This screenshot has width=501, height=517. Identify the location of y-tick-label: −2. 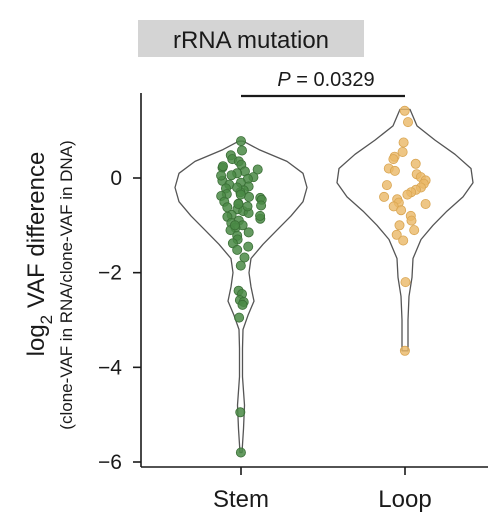
(110, 273).